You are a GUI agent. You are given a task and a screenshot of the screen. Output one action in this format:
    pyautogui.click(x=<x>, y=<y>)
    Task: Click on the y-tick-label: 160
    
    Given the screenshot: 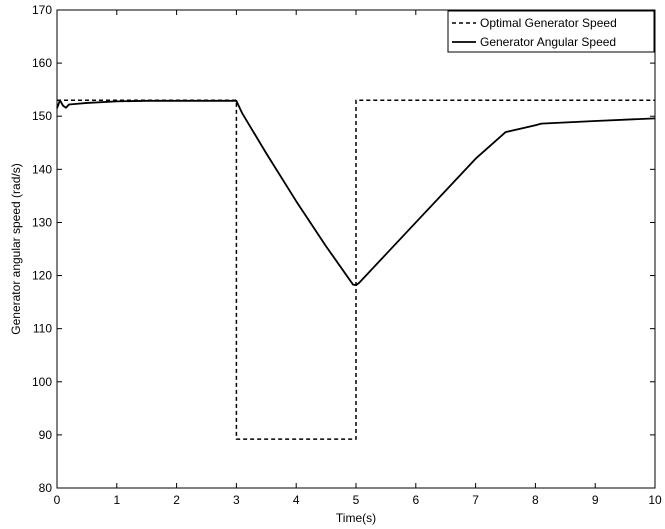 What is the action you would take?
    pyautogui.click(x=42, y=63)
    